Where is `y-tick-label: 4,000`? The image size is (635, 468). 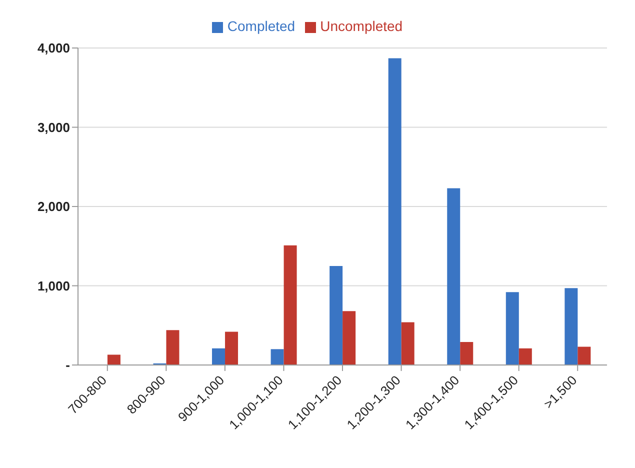
y-tick-label: 4,000 is located at coordinates (53, 48).